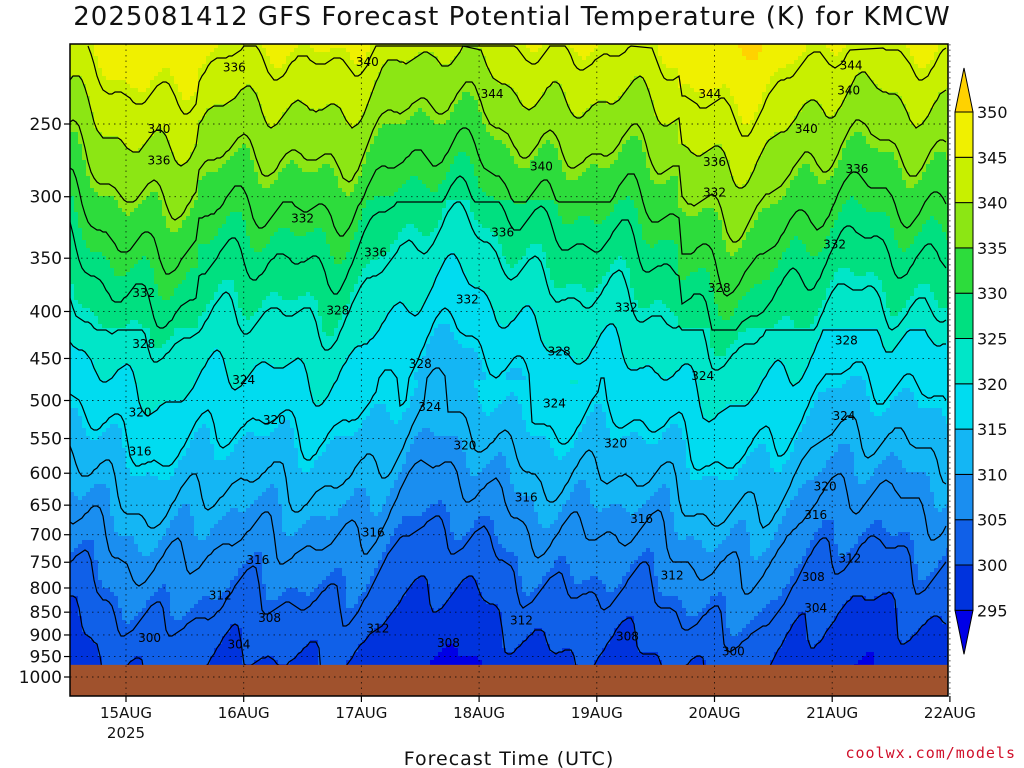 Image resolution: width=1024 pixels, height=768 pixels. Describe the element at coordinates (930, 753) in the screenshot. I see `credit-link: coolwx.com/models` at that location.